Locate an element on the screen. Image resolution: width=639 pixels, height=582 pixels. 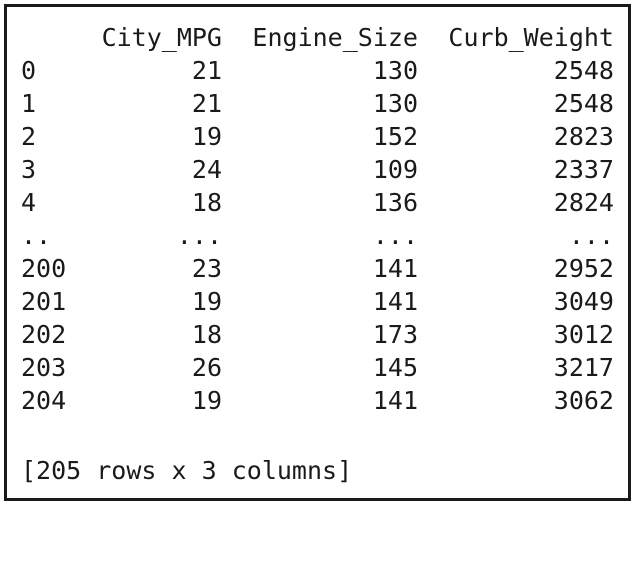
table-row: 200 23 141 2952 is located at coordinates (317, 268).